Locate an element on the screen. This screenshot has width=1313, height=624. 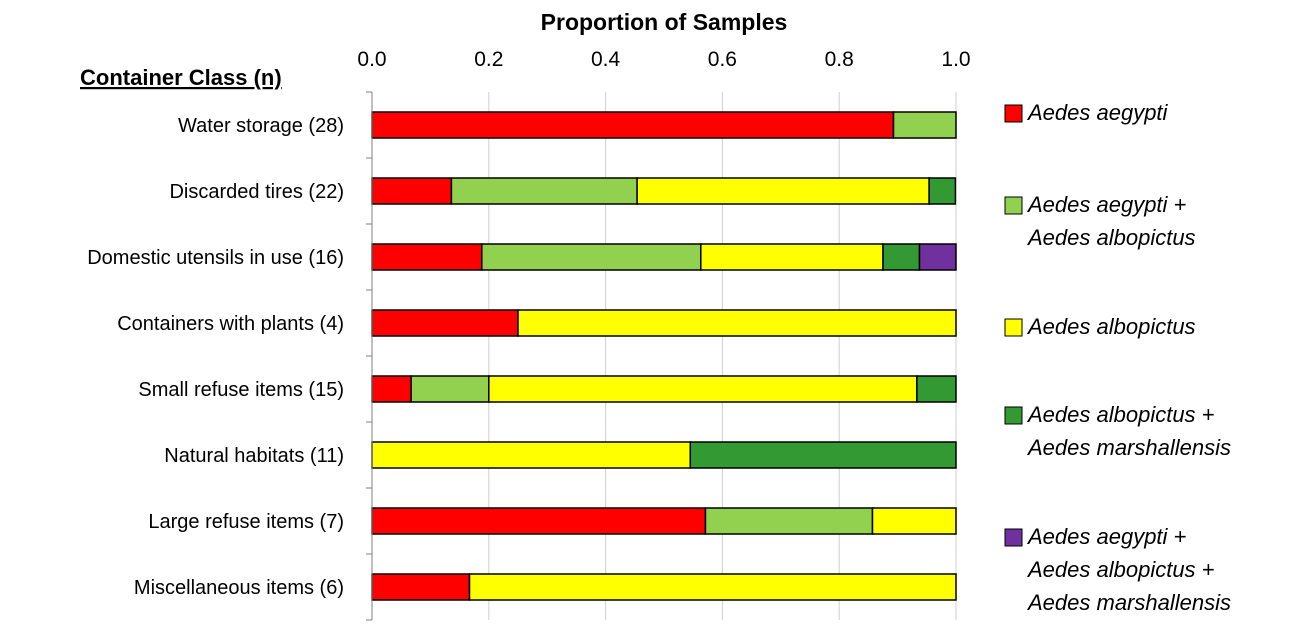
category-label: Natural habitats (11) is located at coordinates (254, 456).